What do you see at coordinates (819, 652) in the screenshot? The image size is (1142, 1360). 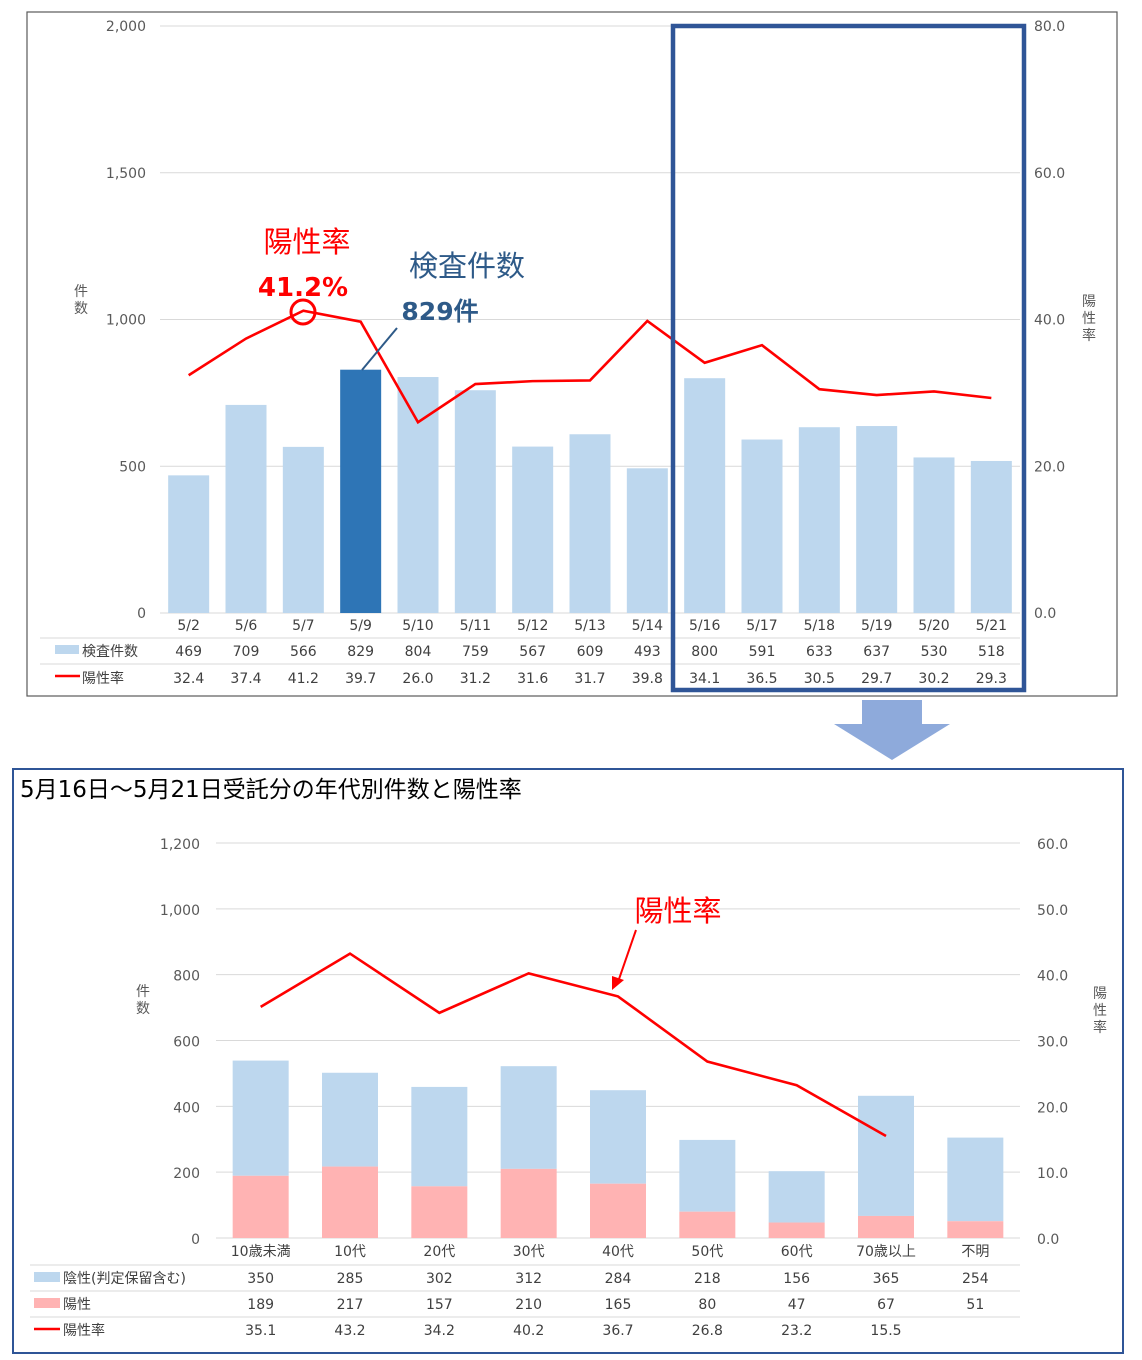 I see `top-table-count: 633` at bounding box center [819, 652].